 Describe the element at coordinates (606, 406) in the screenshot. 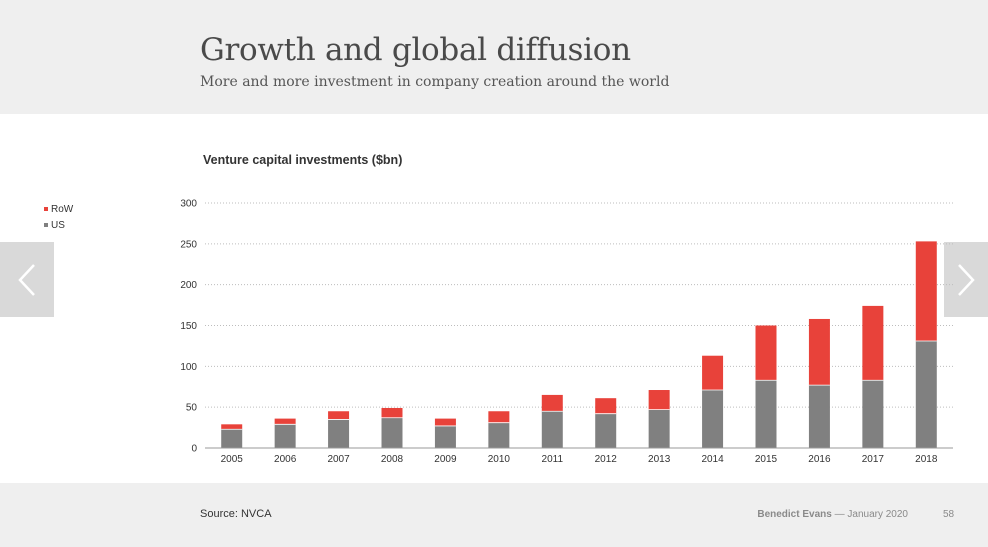

I see `bar-row-2012` at that location.